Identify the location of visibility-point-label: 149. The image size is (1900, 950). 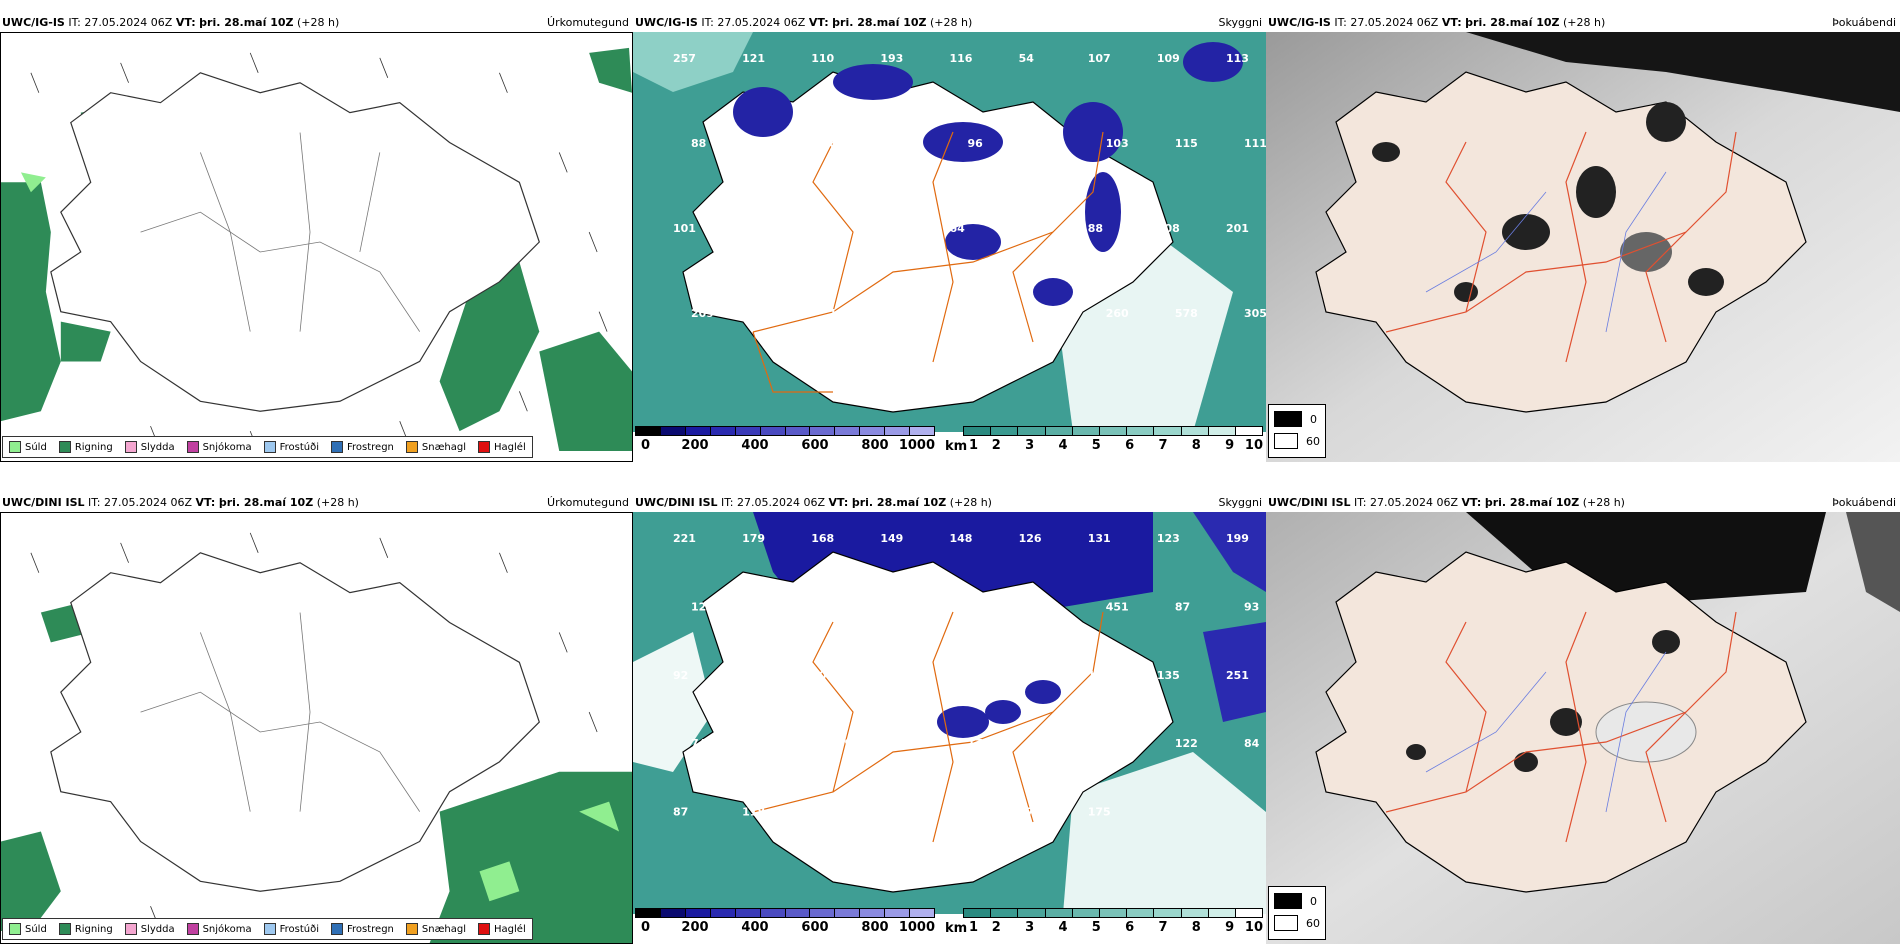
(840, 743).